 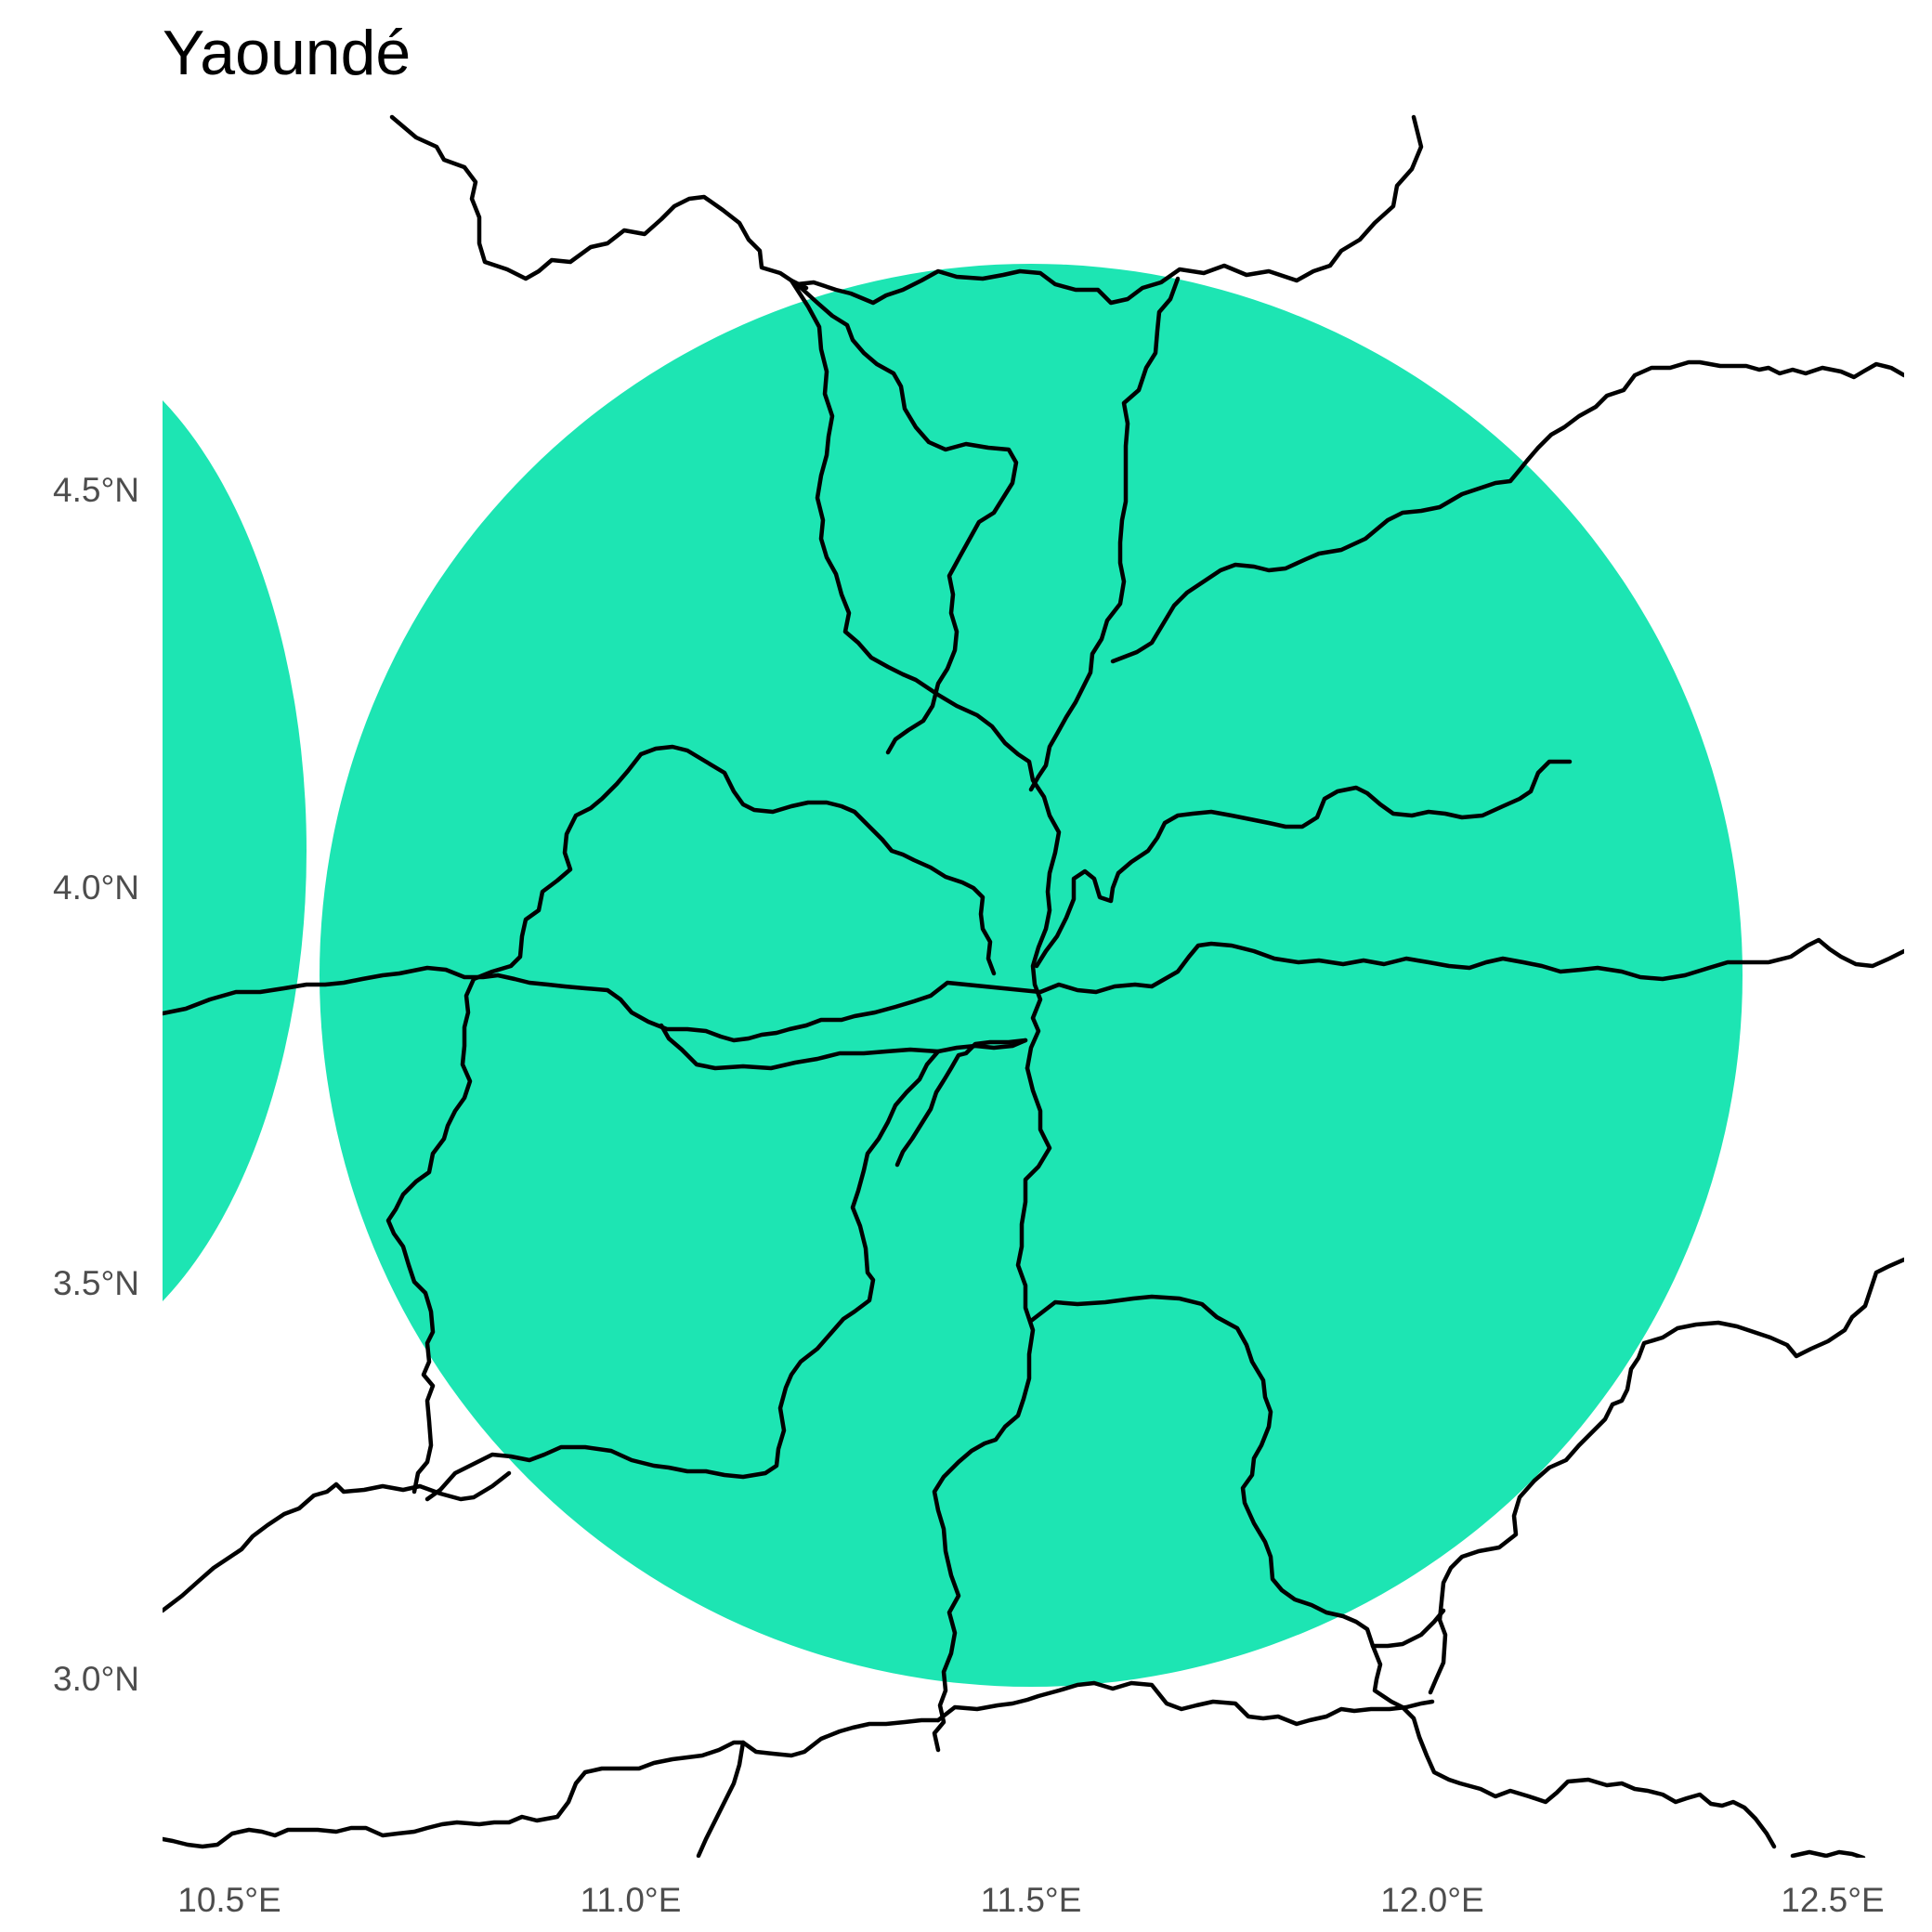 What do you see at coordinates (1432, 1900) in the screenshot?
I see `x-tick-label: 12.0°E` at bounding box center [1432, 1900].